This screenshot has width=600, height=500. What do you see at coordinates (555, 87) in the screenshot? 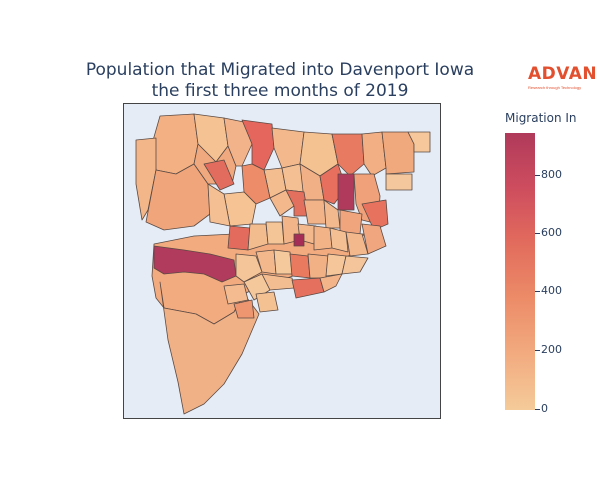
I see `brand-tagline: Research through Technology` at bounding box center [555, 87].